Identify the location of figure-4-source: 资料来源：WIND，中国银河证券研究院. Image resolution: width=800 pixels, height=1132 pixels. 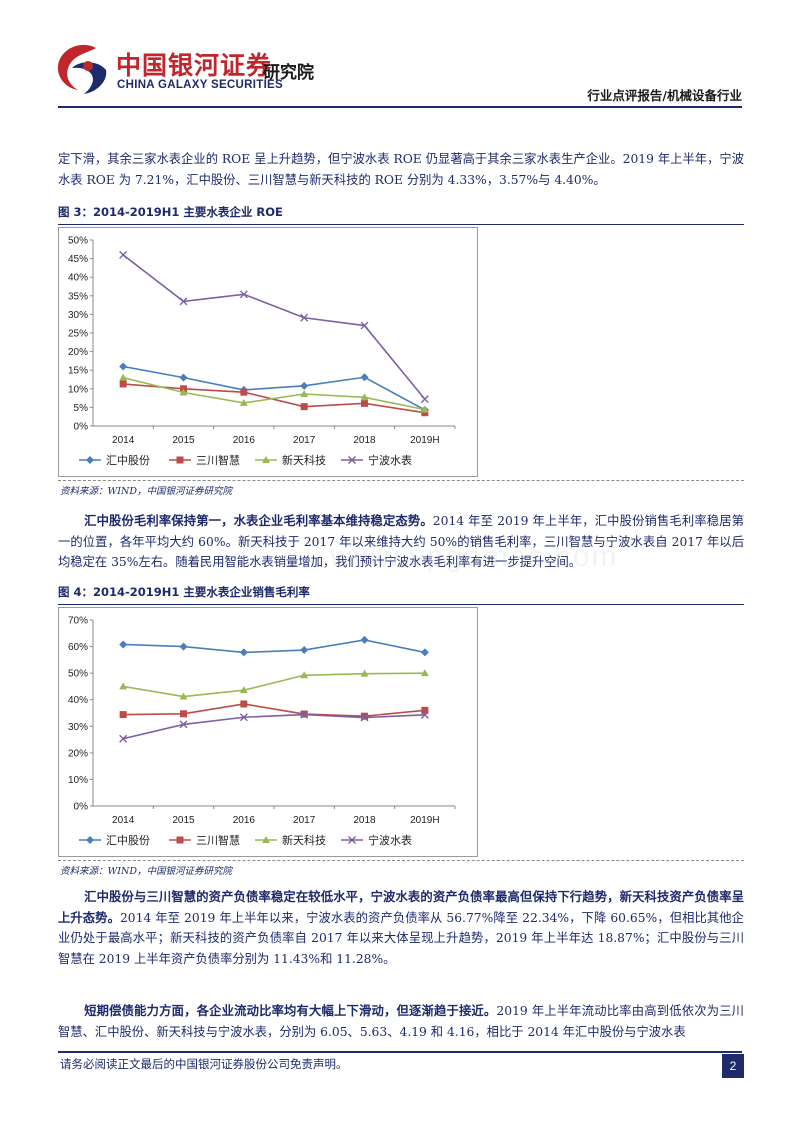
(146, 871).